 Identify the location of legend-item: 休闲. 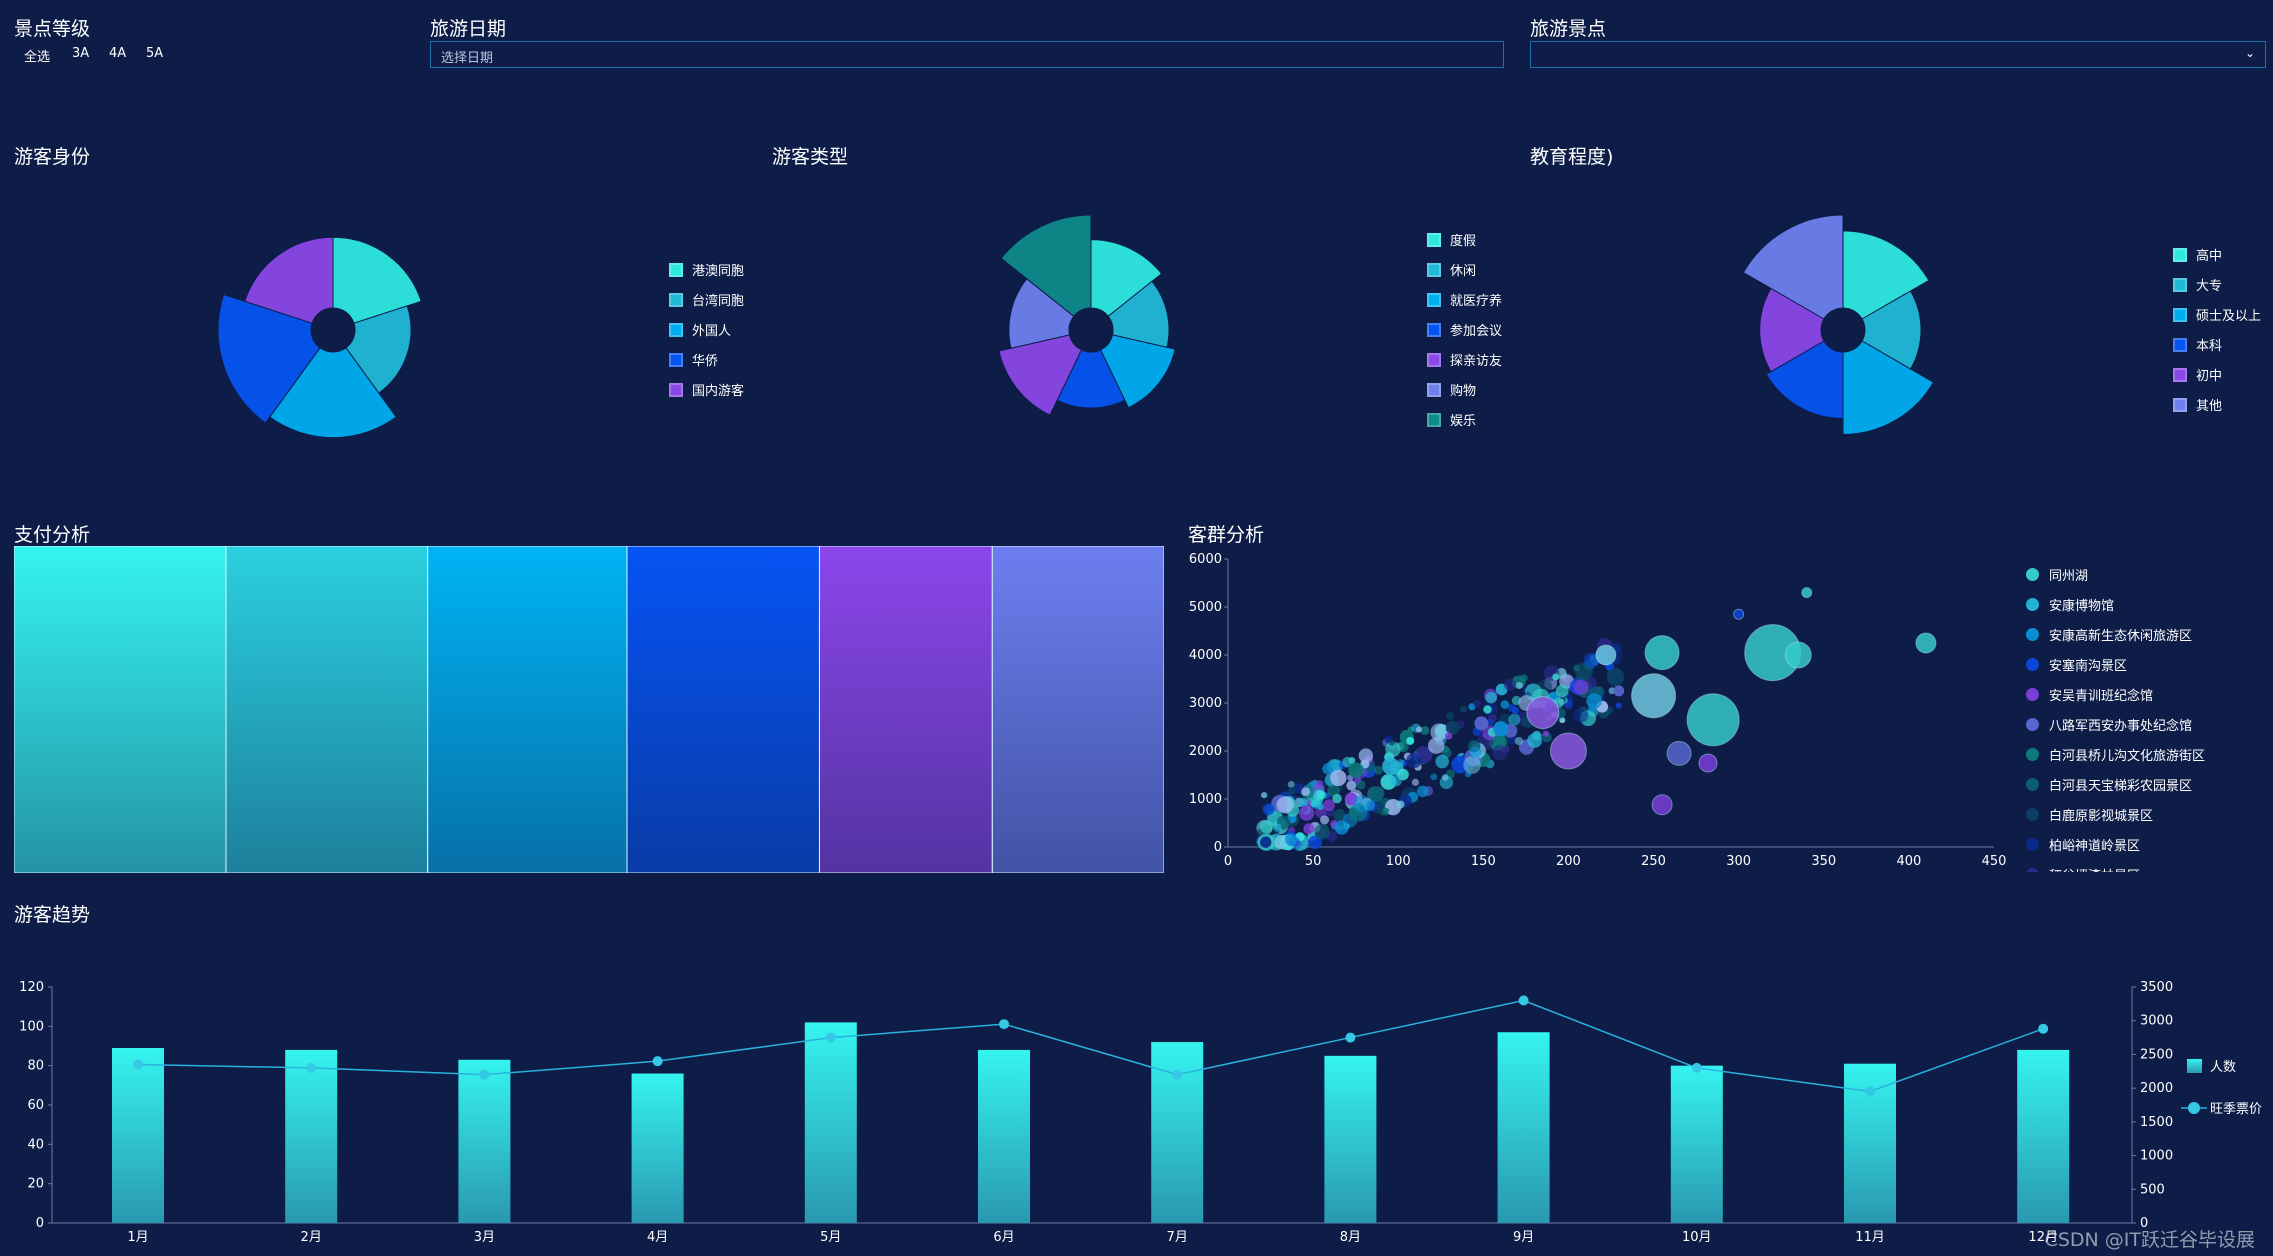
(1451, 269).